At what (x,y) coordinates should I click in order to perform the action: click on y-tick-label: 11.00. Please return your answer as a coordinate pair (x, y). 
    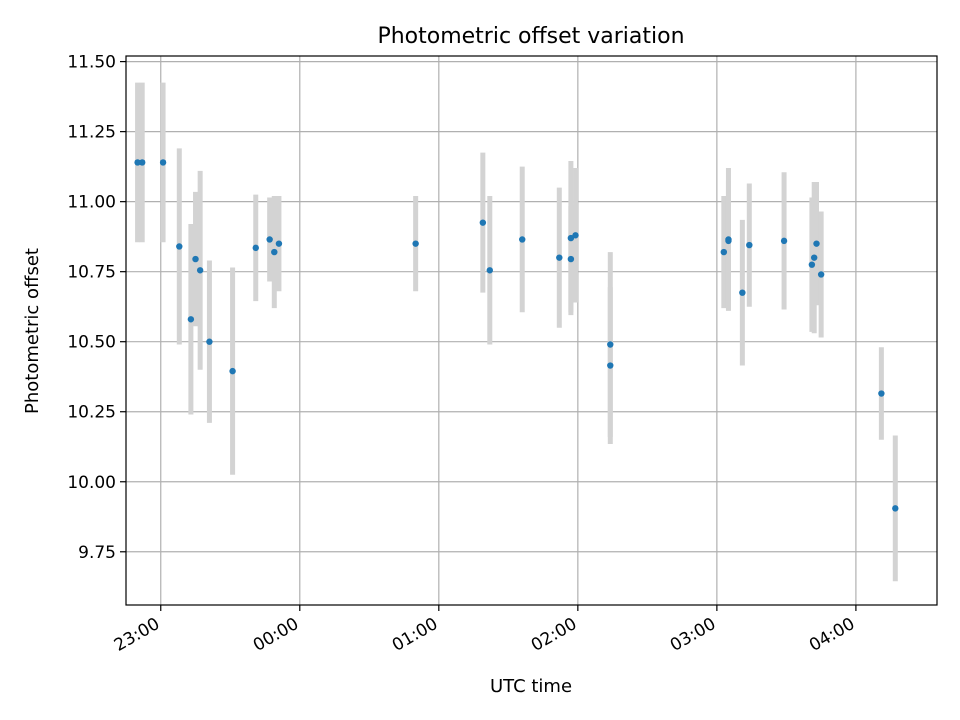
    Looking at the image, I should click on (91, 203).